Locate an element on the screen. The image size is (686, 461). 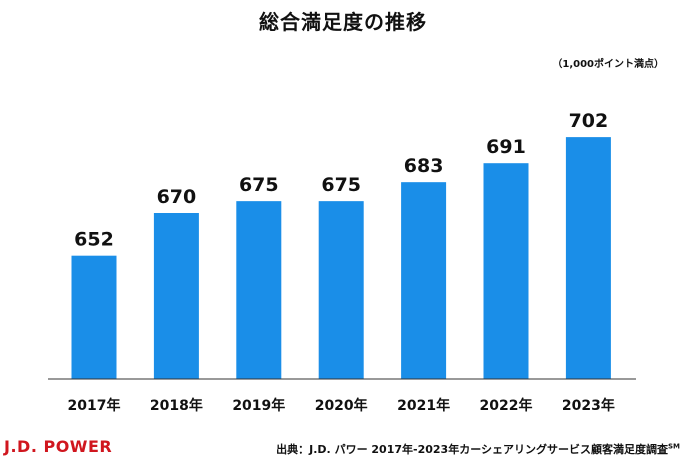
chart-title: 総合満足度の推移 is located at coordinates (343, 22).